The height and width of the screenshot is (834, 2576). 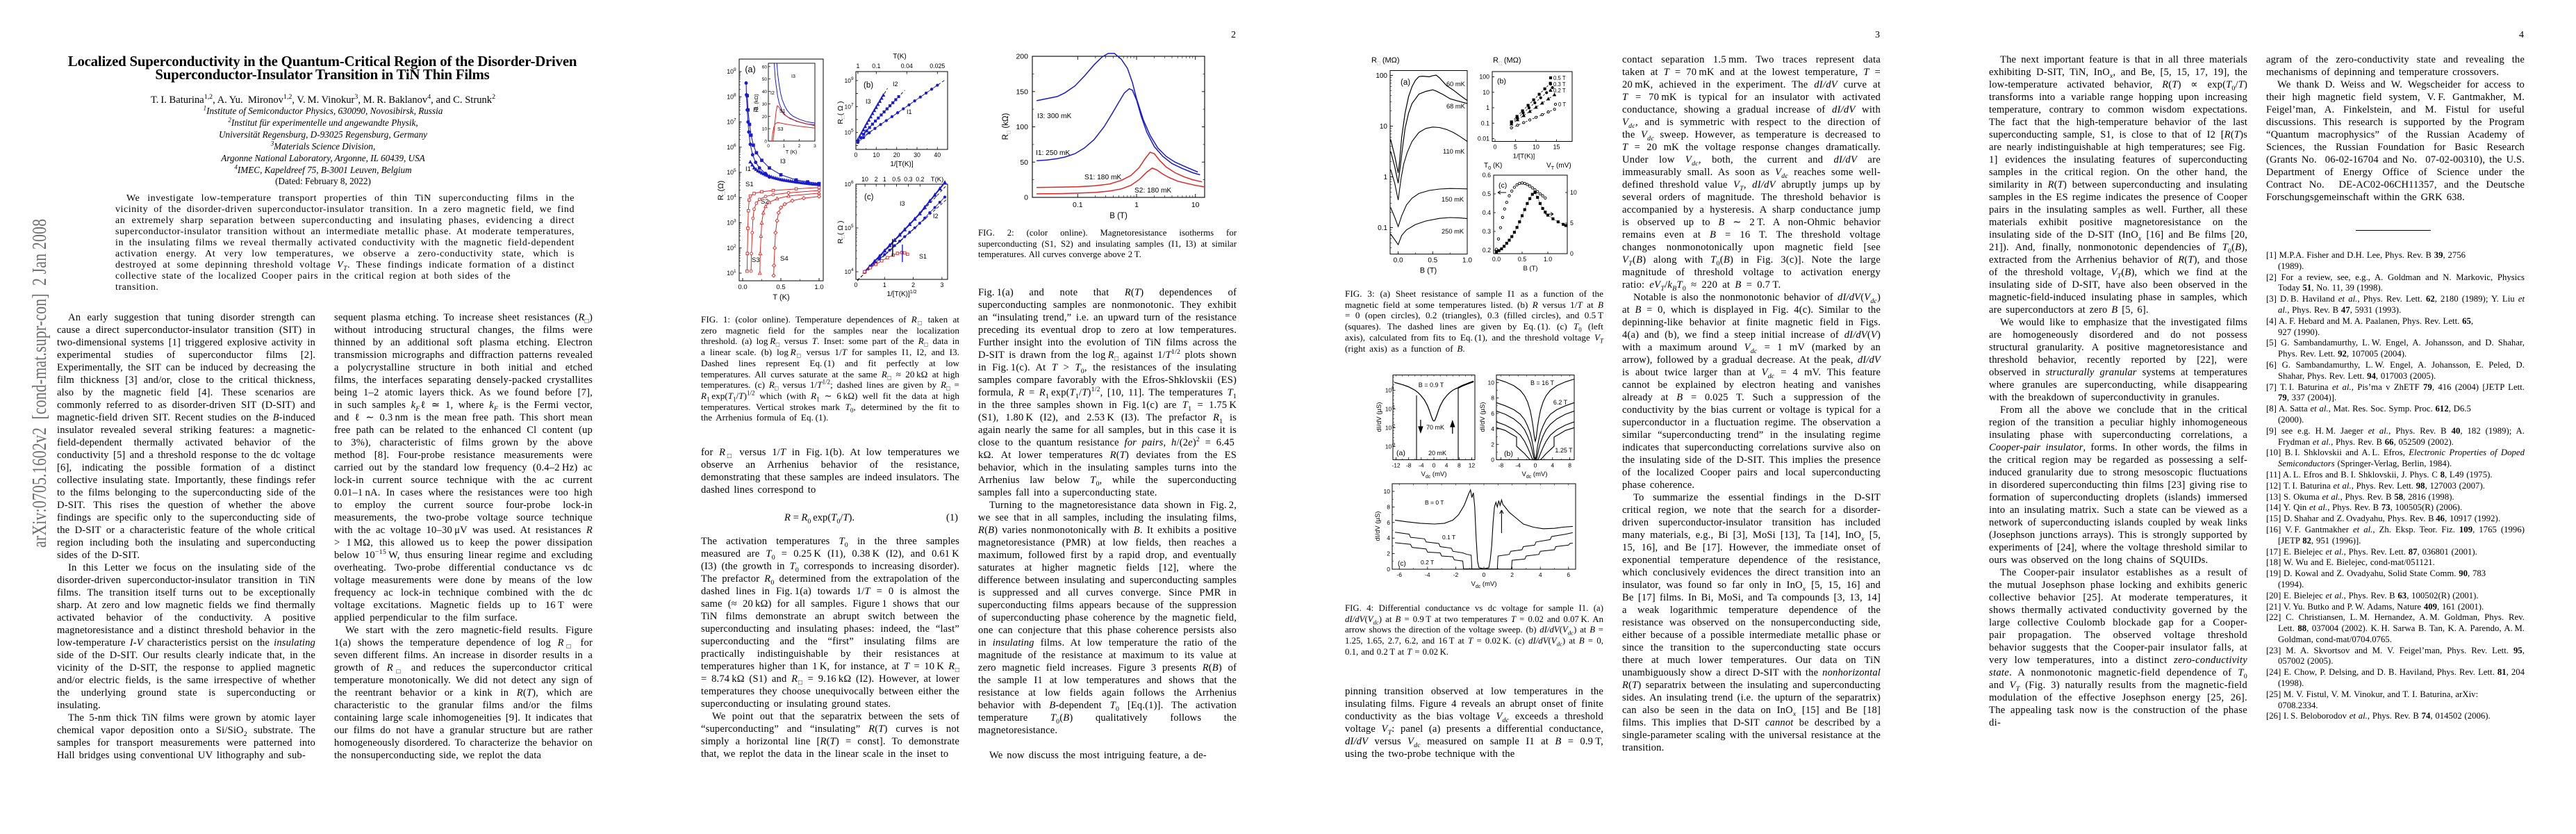 What do you see at coordinates (1456, 574) in the screenshot?
I see `svg-text: -2` at bounding box center [1456, 574].